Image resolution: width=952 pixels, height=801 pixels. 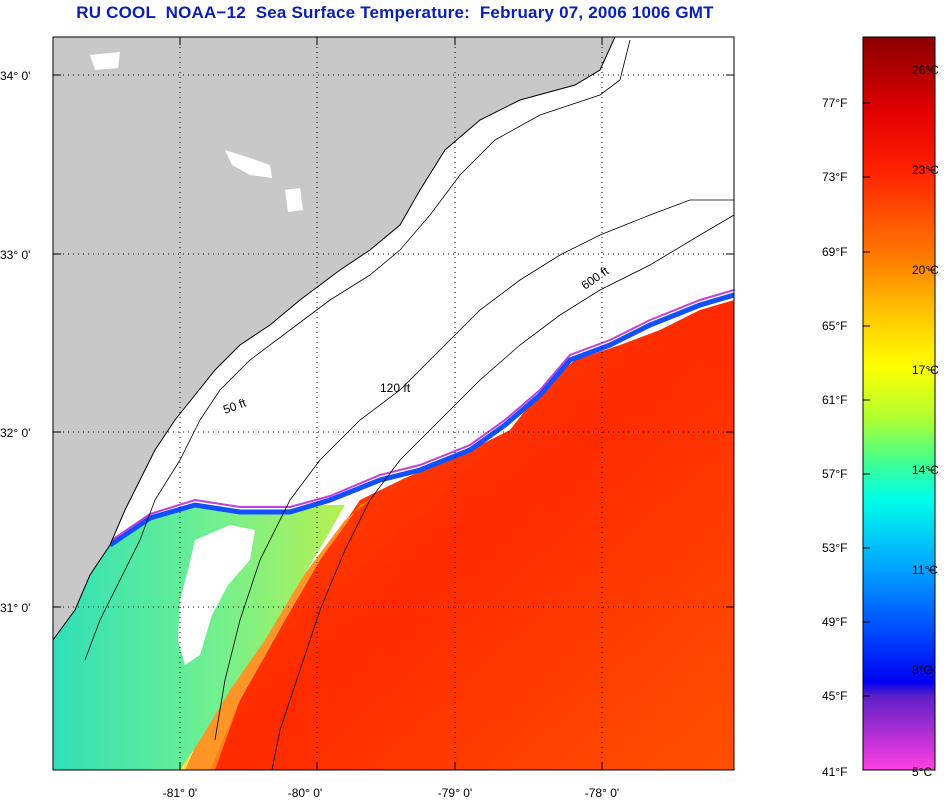 What do you see at coordinates (834, 103) in the screenshot?
I see `colorbar-f-label: 77°F` at bounding box center [834, 103].